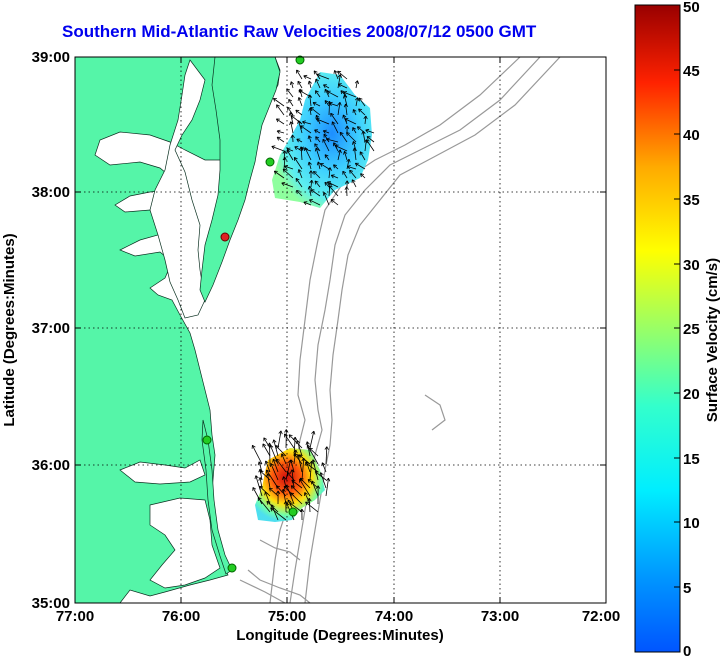  What do you see at coordinates (677, 328) in the screenshot?
I see `colorbar-ticks` at bounding box center [677, 328].